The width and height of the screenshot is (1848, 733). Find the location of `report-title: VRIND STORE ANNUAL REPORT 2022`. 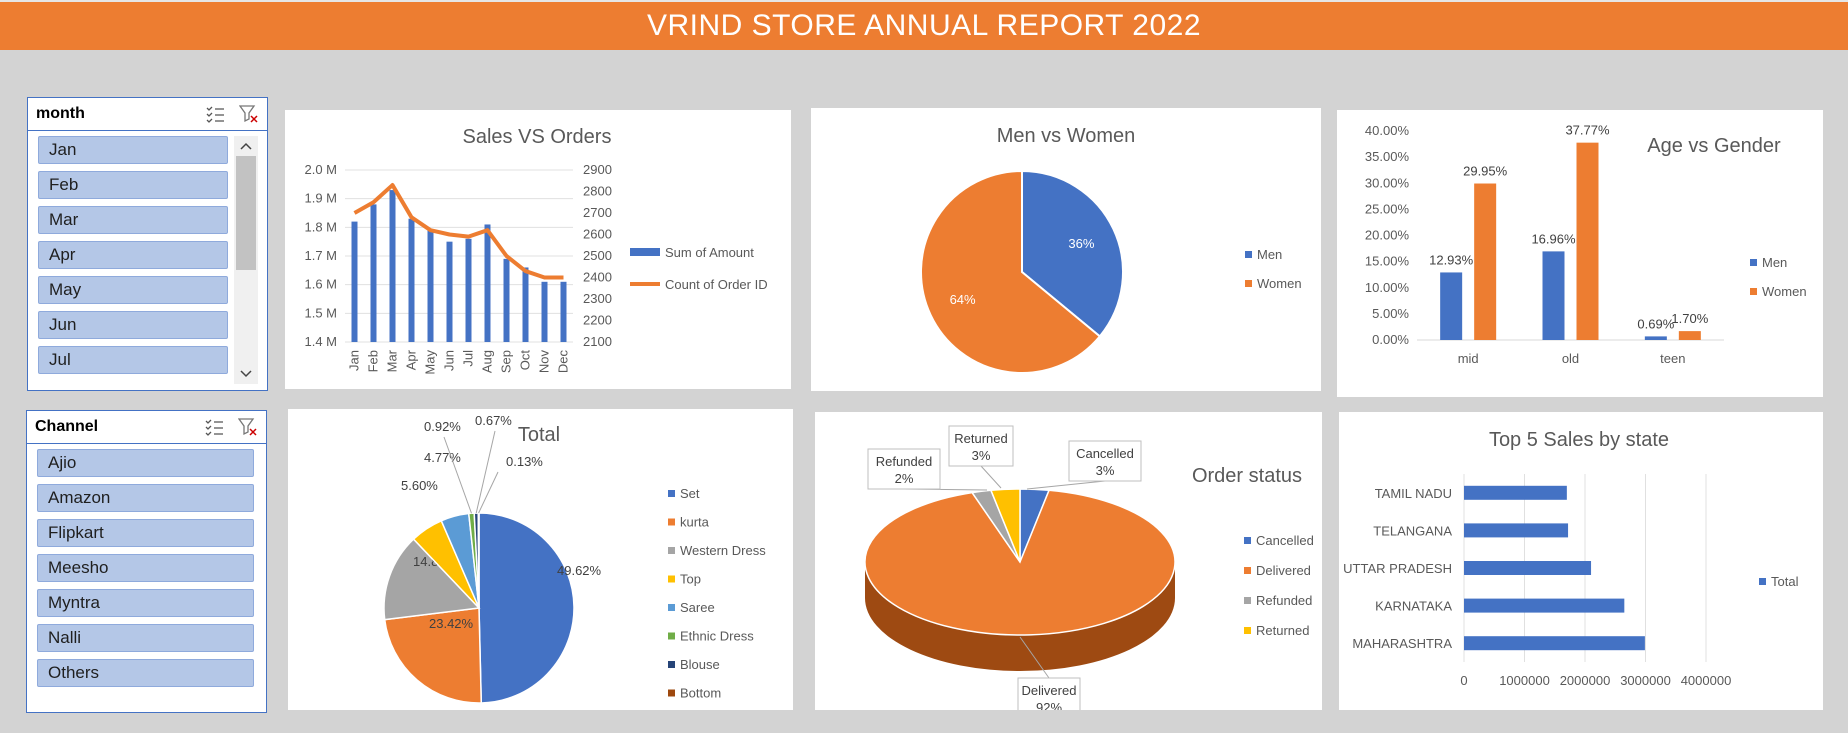

report-title: VRIND STORE ANNUAL REPORT 2022 is located at coordinates (924, 25).